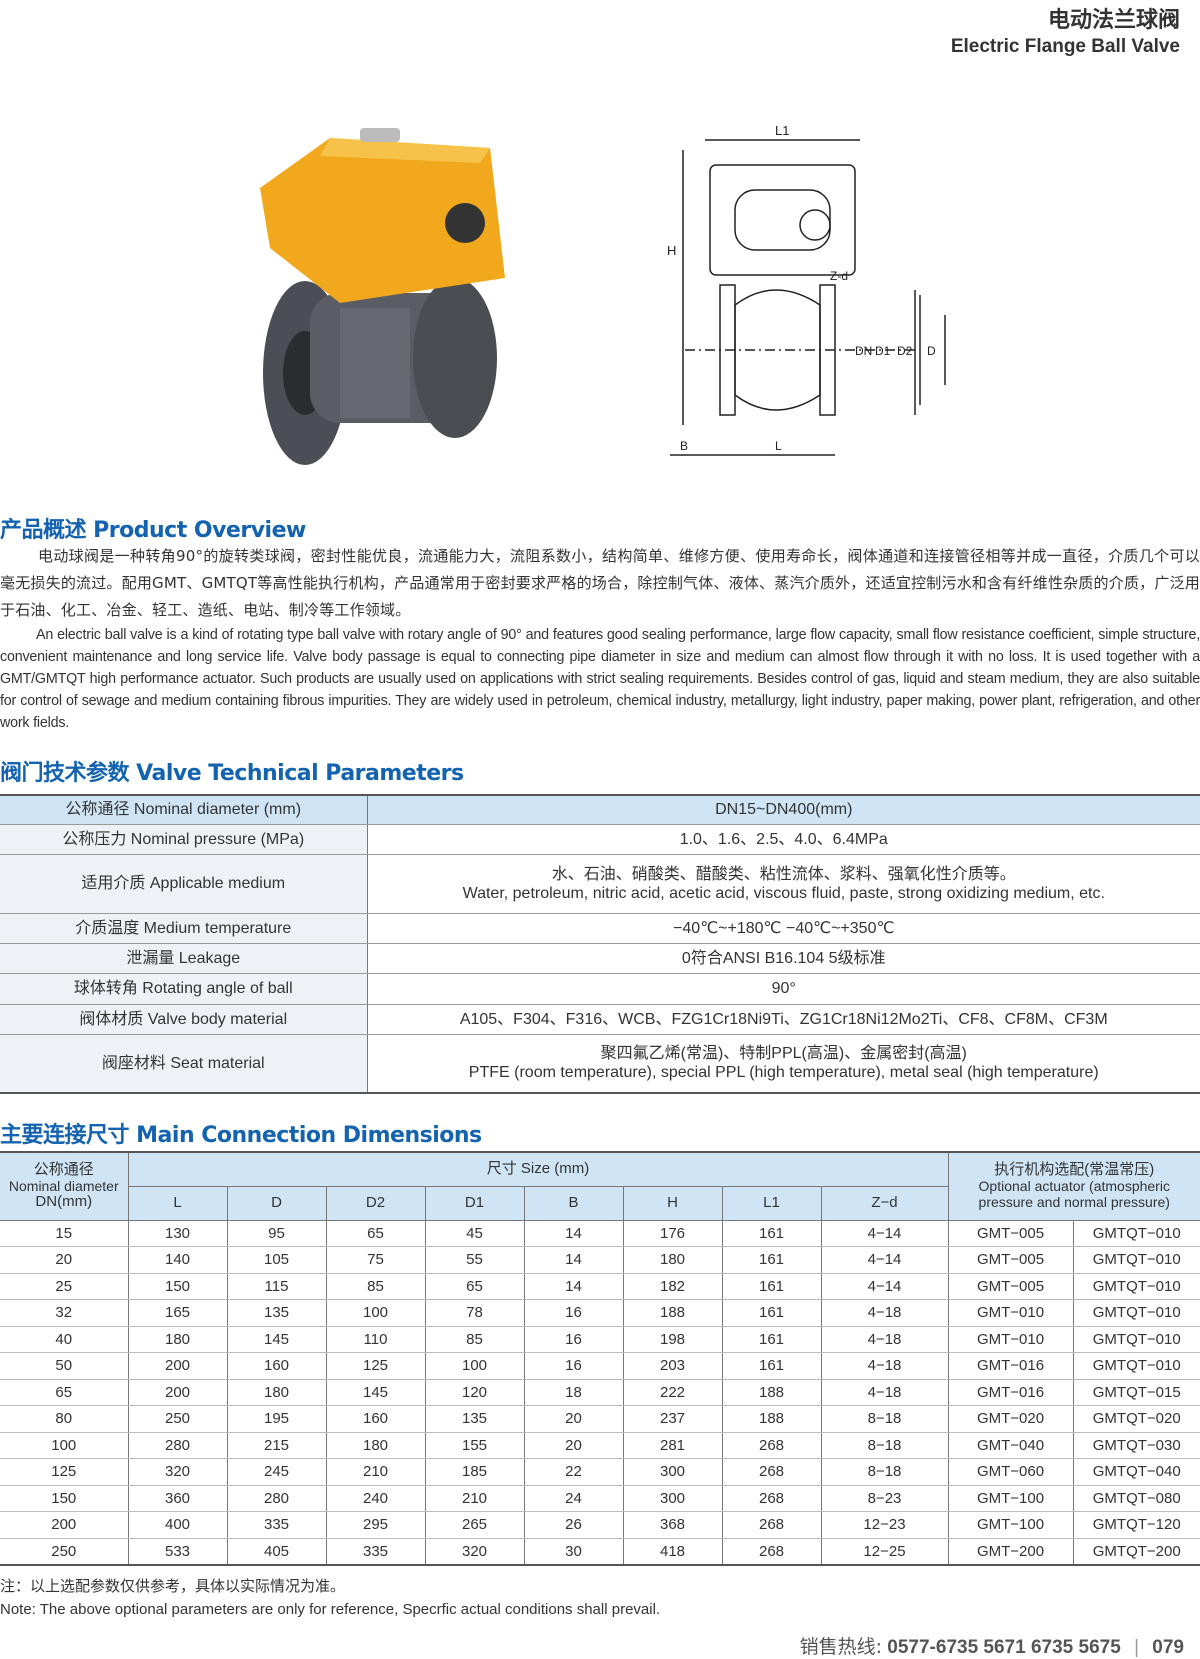  Describe the element at coordinates (1136, 1552) in the screenshot. I see `table-cell: GMTQT−200` at that location.